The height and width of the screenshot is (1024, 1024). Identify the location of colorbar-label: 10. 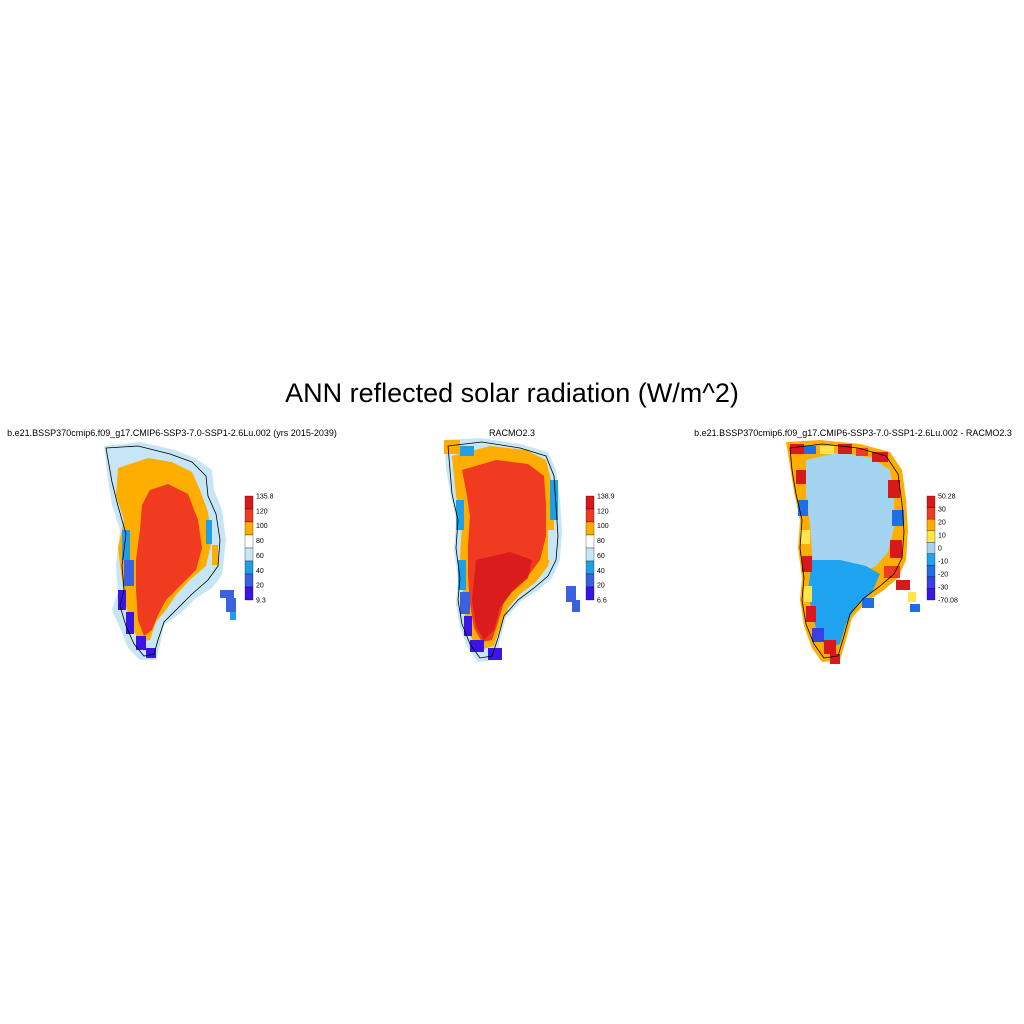
(942, 536).